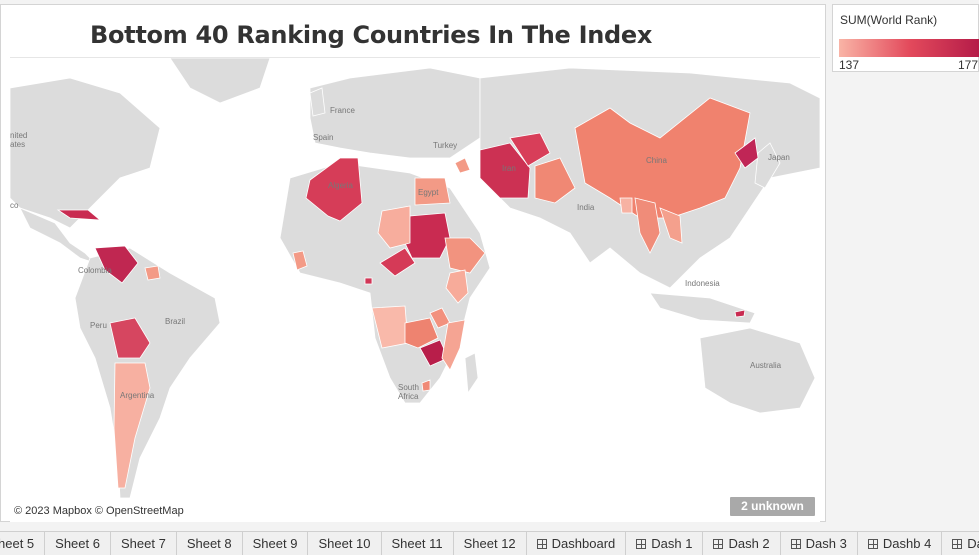 Image resolution: width=979 pixels, height=555 pixels. What do you see at coordinates (428, 192) in the screenshot?
I see `label-egypt: Egypt` at bounding box center [428, 192].